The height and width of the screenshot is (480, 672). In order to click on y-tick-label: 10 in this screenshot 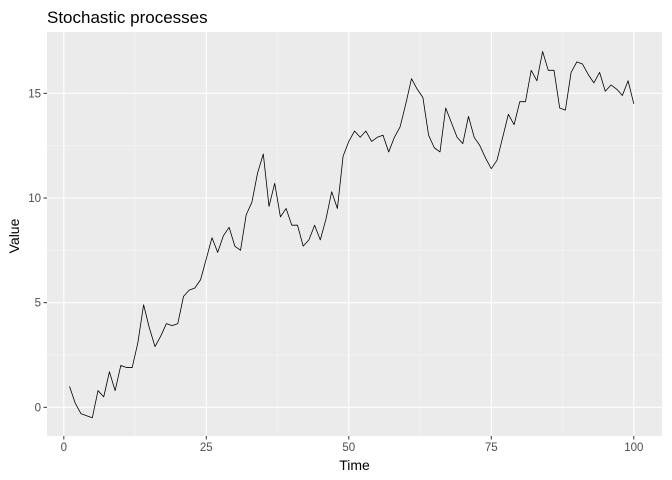, I will do `click(34, 199)`.